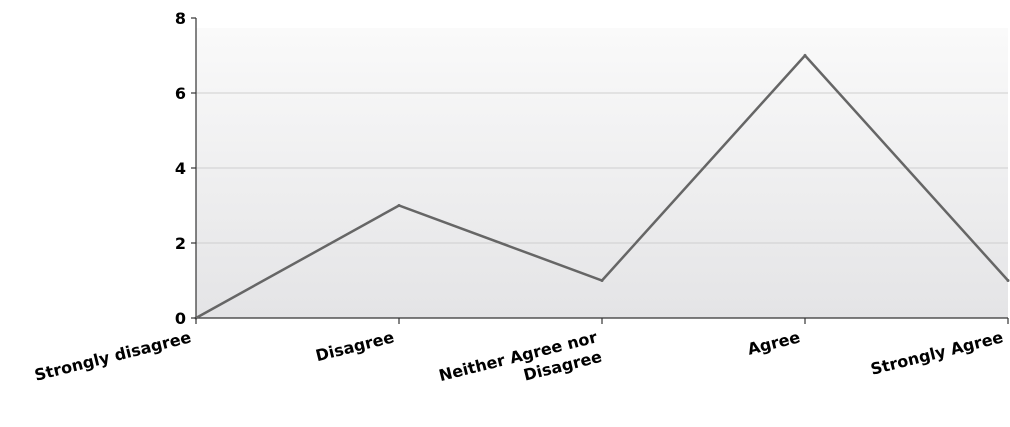 Image resolution: width=1010 pixels, height=427 pixels. I want to click on x-tick-label: Agree, so click(774, 342).